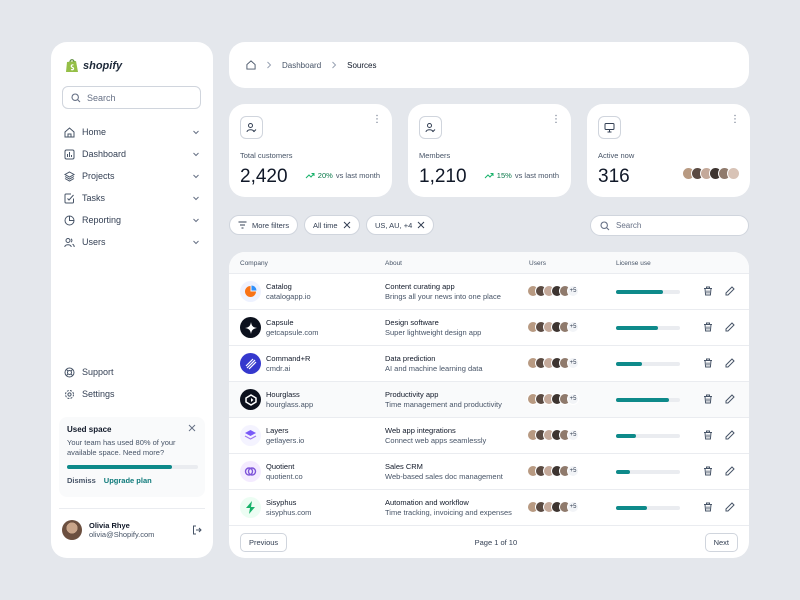  Describe the element at coordinates (332, 225) in the screenshot. I see `filter-chip-time: All time` at that location.